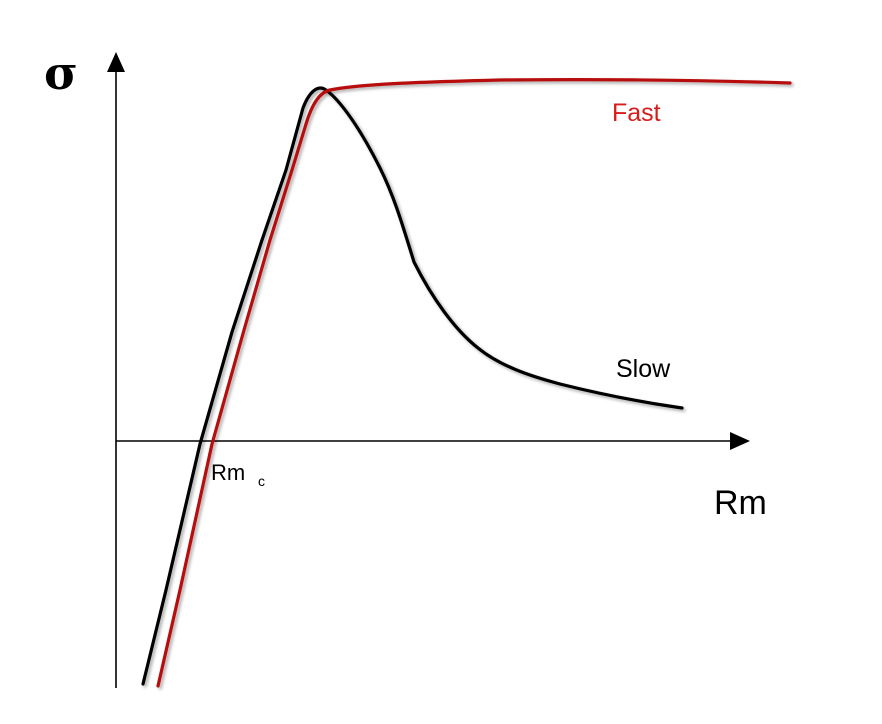  I want to click on fast-curve-label: Fast, so click(636, 113).